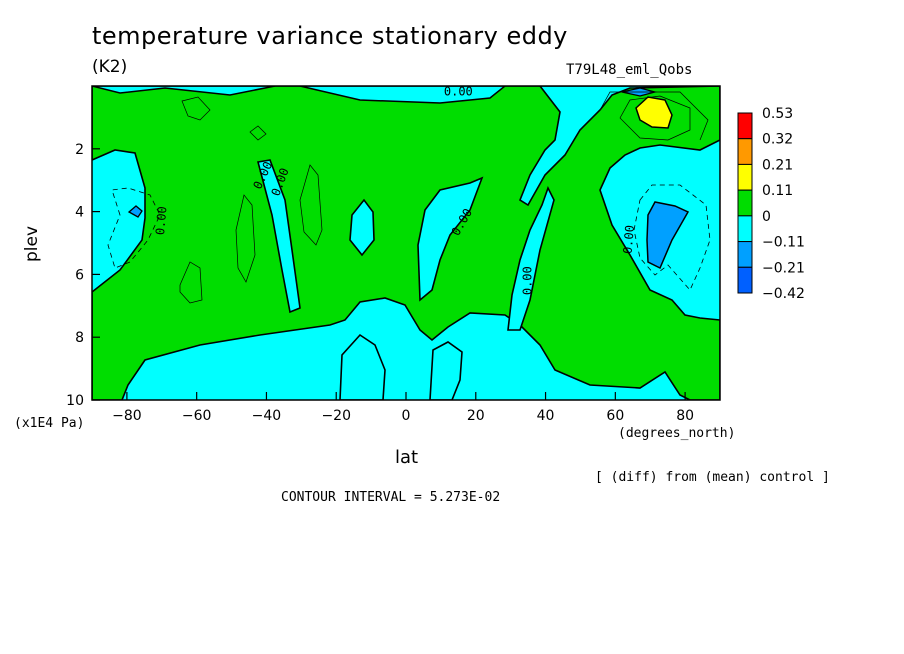 The width and height of the screenshot is (904, 654). What do you see at coordinates (712, 477) in the screenshot?
I see `diff-note: [ (diff) from (mean) control ]` at bounding box center [712, 477].